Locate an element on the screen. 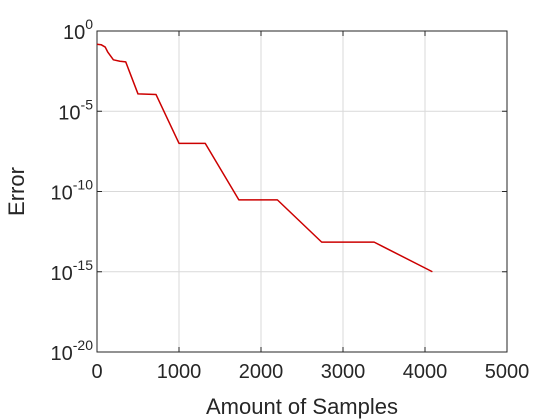 Image resolution: width=560 pixels, height=420 pixels. x-tick-label: 2000 is located at coordinates (261, 372).